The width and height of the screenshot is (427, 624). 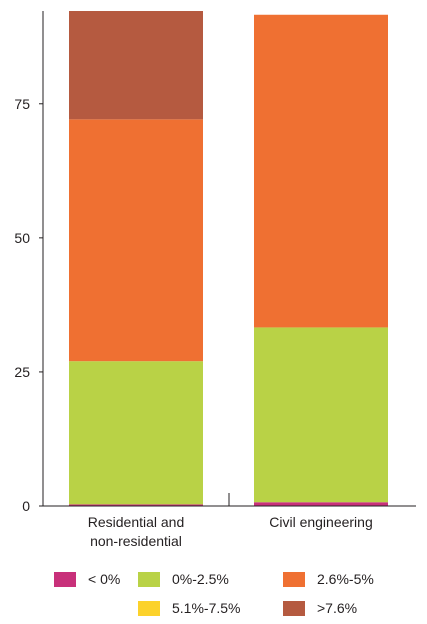 What do you see at coordinates (87, 579) in the screenshot?
I see `legend-item-lt0: < 0%` at bounding box center [87, 579].